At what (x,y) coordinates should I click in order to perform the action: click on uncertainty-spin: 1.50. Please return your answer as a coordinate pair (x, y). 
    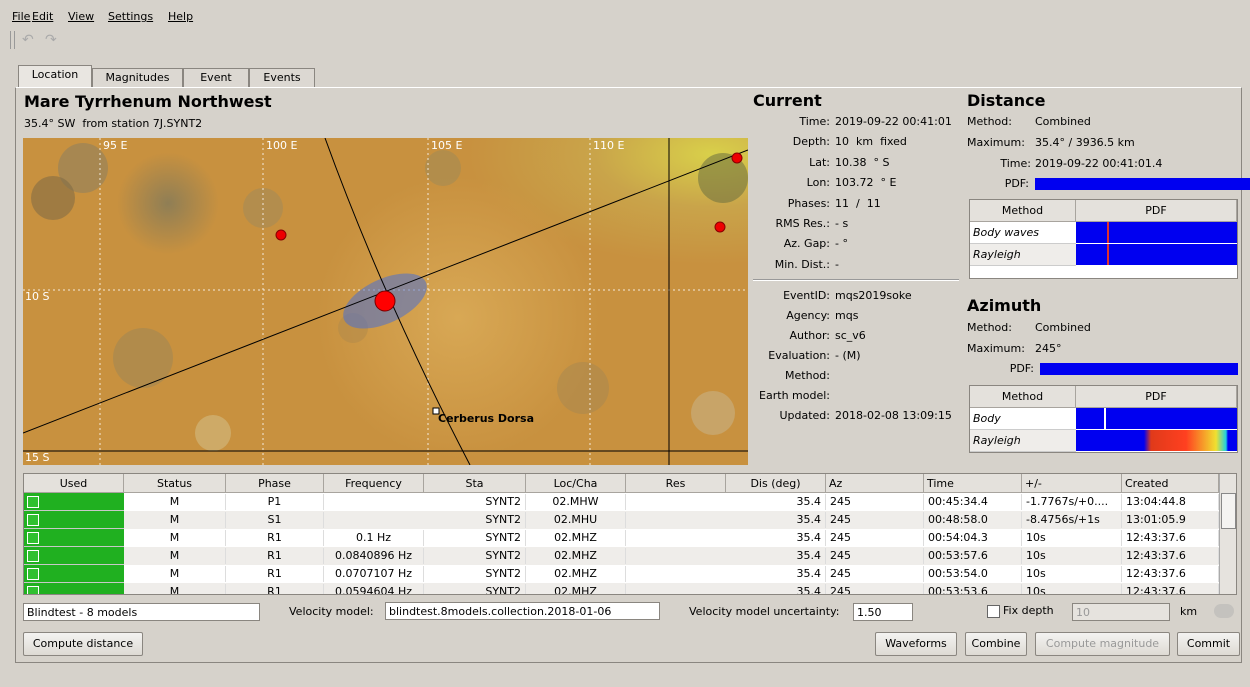
    Looking at the image, I should click on (883, 612).